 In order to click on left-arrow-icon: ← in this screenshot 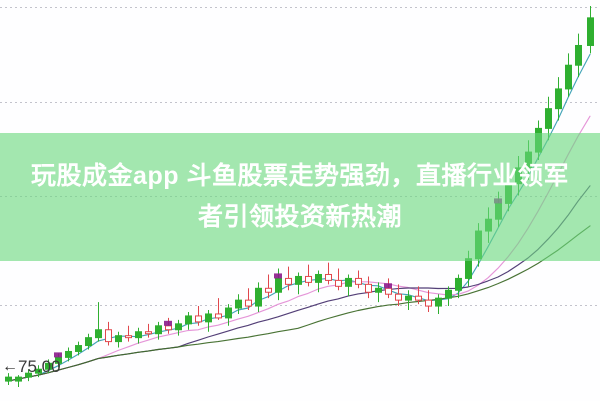, I will do `click(10, 366)`.